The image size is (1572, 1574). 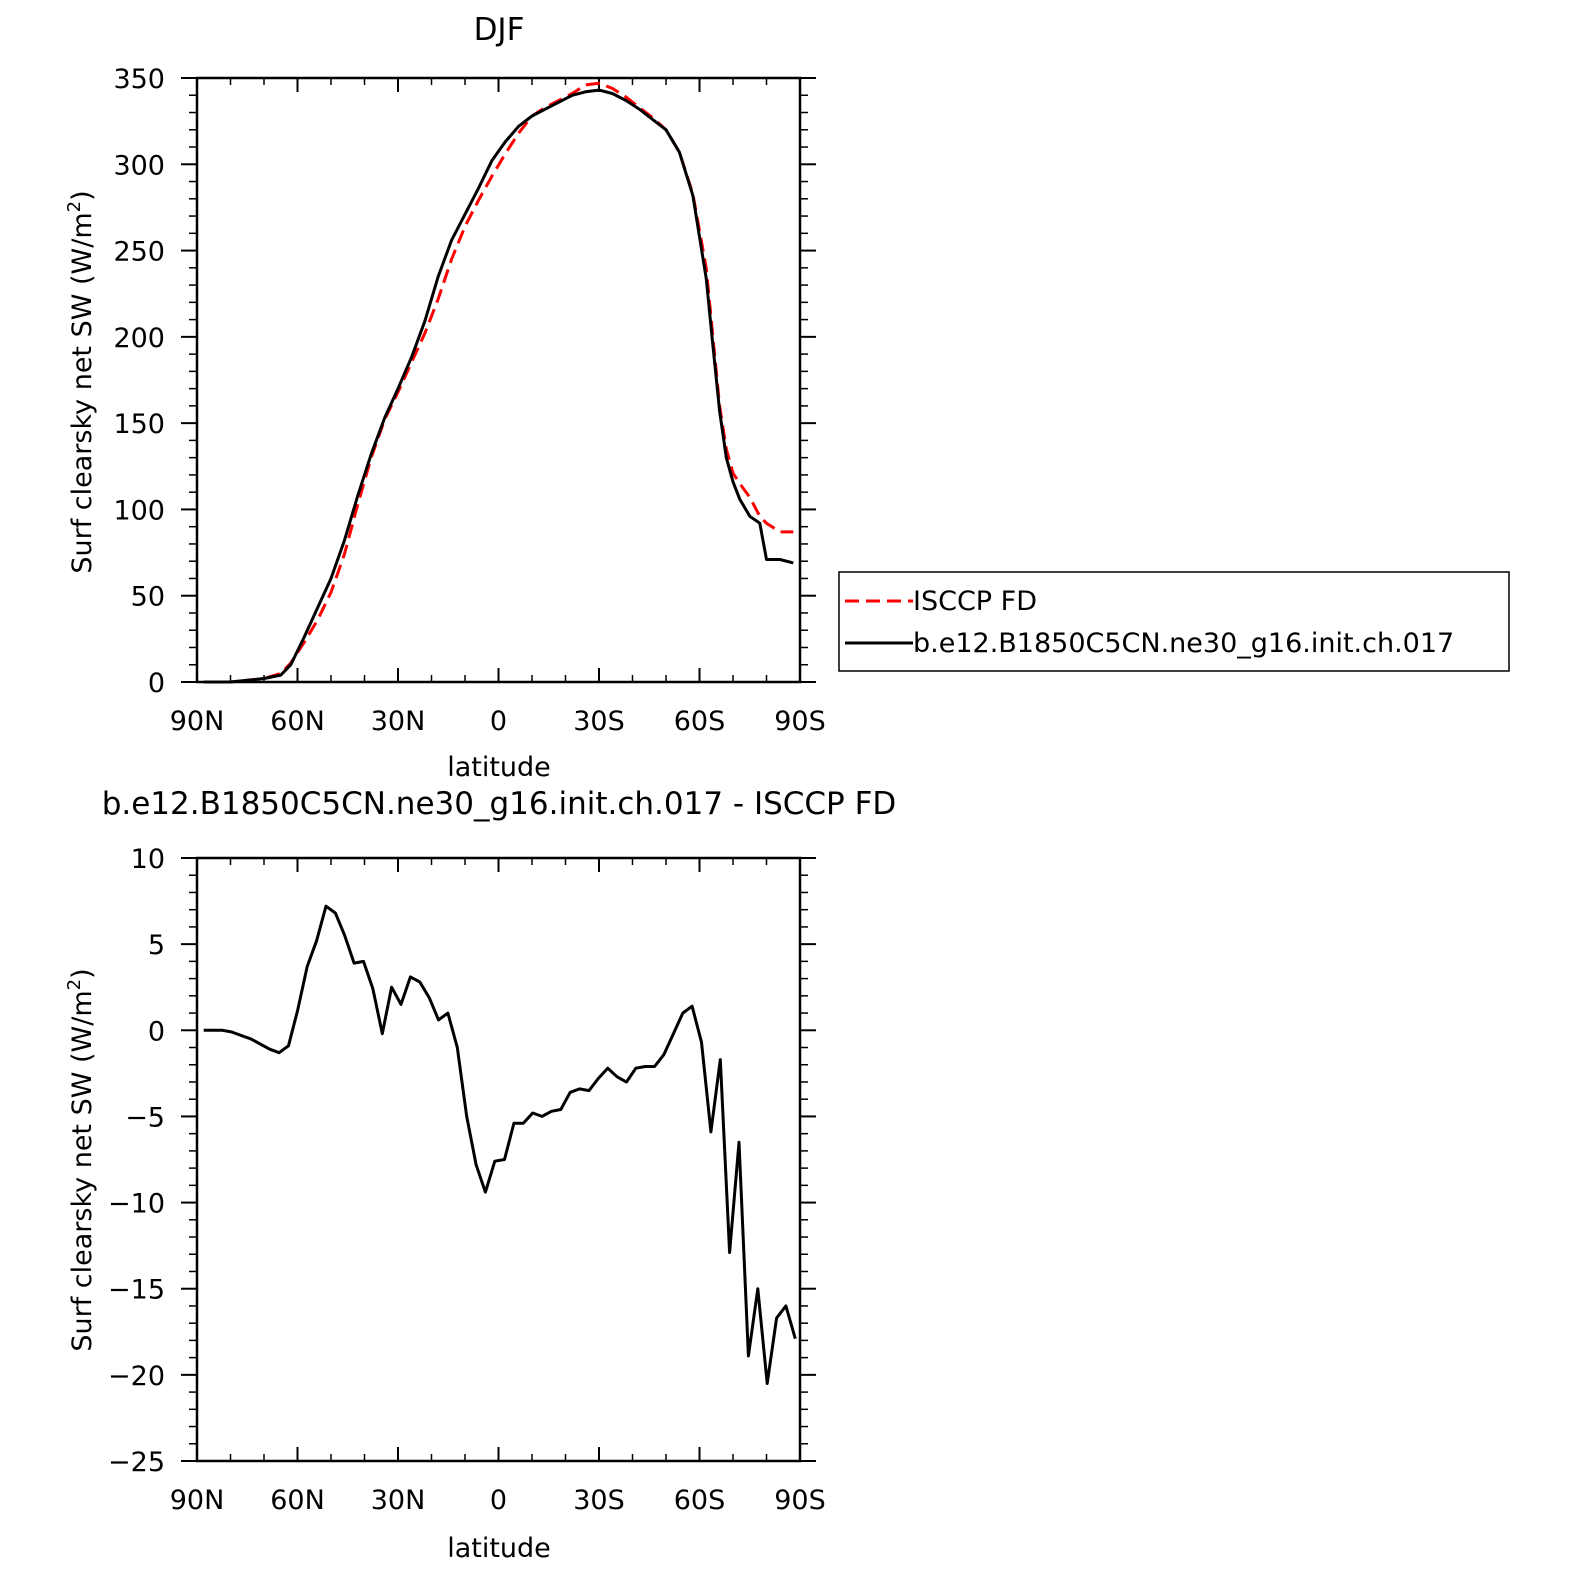 I want to click on top-ytick-label: 100, so click(x=139, y=510).